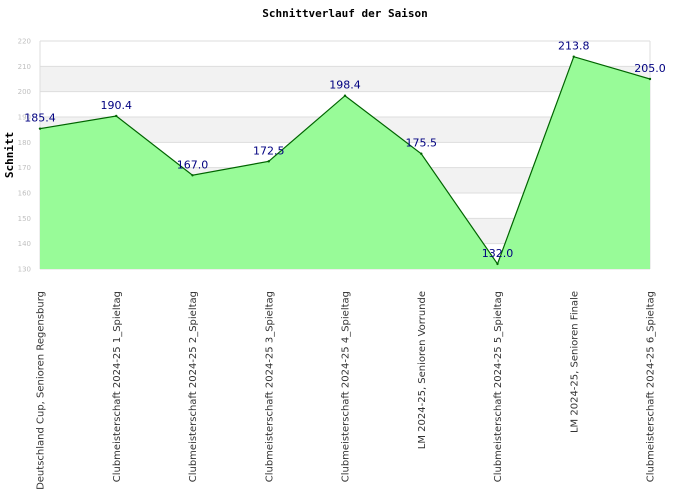 The image size is (690, 500). Describe the element at coordinates (346, 386) in the screenshot. I see `x-tick-label: Clubmeisterschaft 2024-25 4_Spieltag` at that location.